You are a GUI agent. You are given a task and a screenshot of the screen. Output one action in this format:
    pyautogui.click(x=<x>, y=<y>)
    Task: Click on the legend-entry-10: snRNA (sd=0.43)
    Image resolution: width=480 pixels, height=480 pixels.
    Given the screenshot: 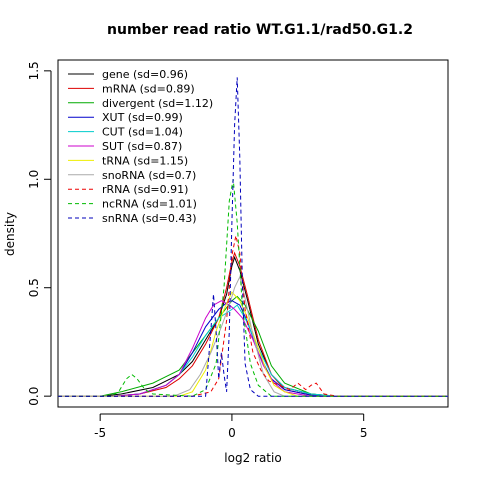 What is the action you would take?
    pyautogui.click(x=149, y=218)
    